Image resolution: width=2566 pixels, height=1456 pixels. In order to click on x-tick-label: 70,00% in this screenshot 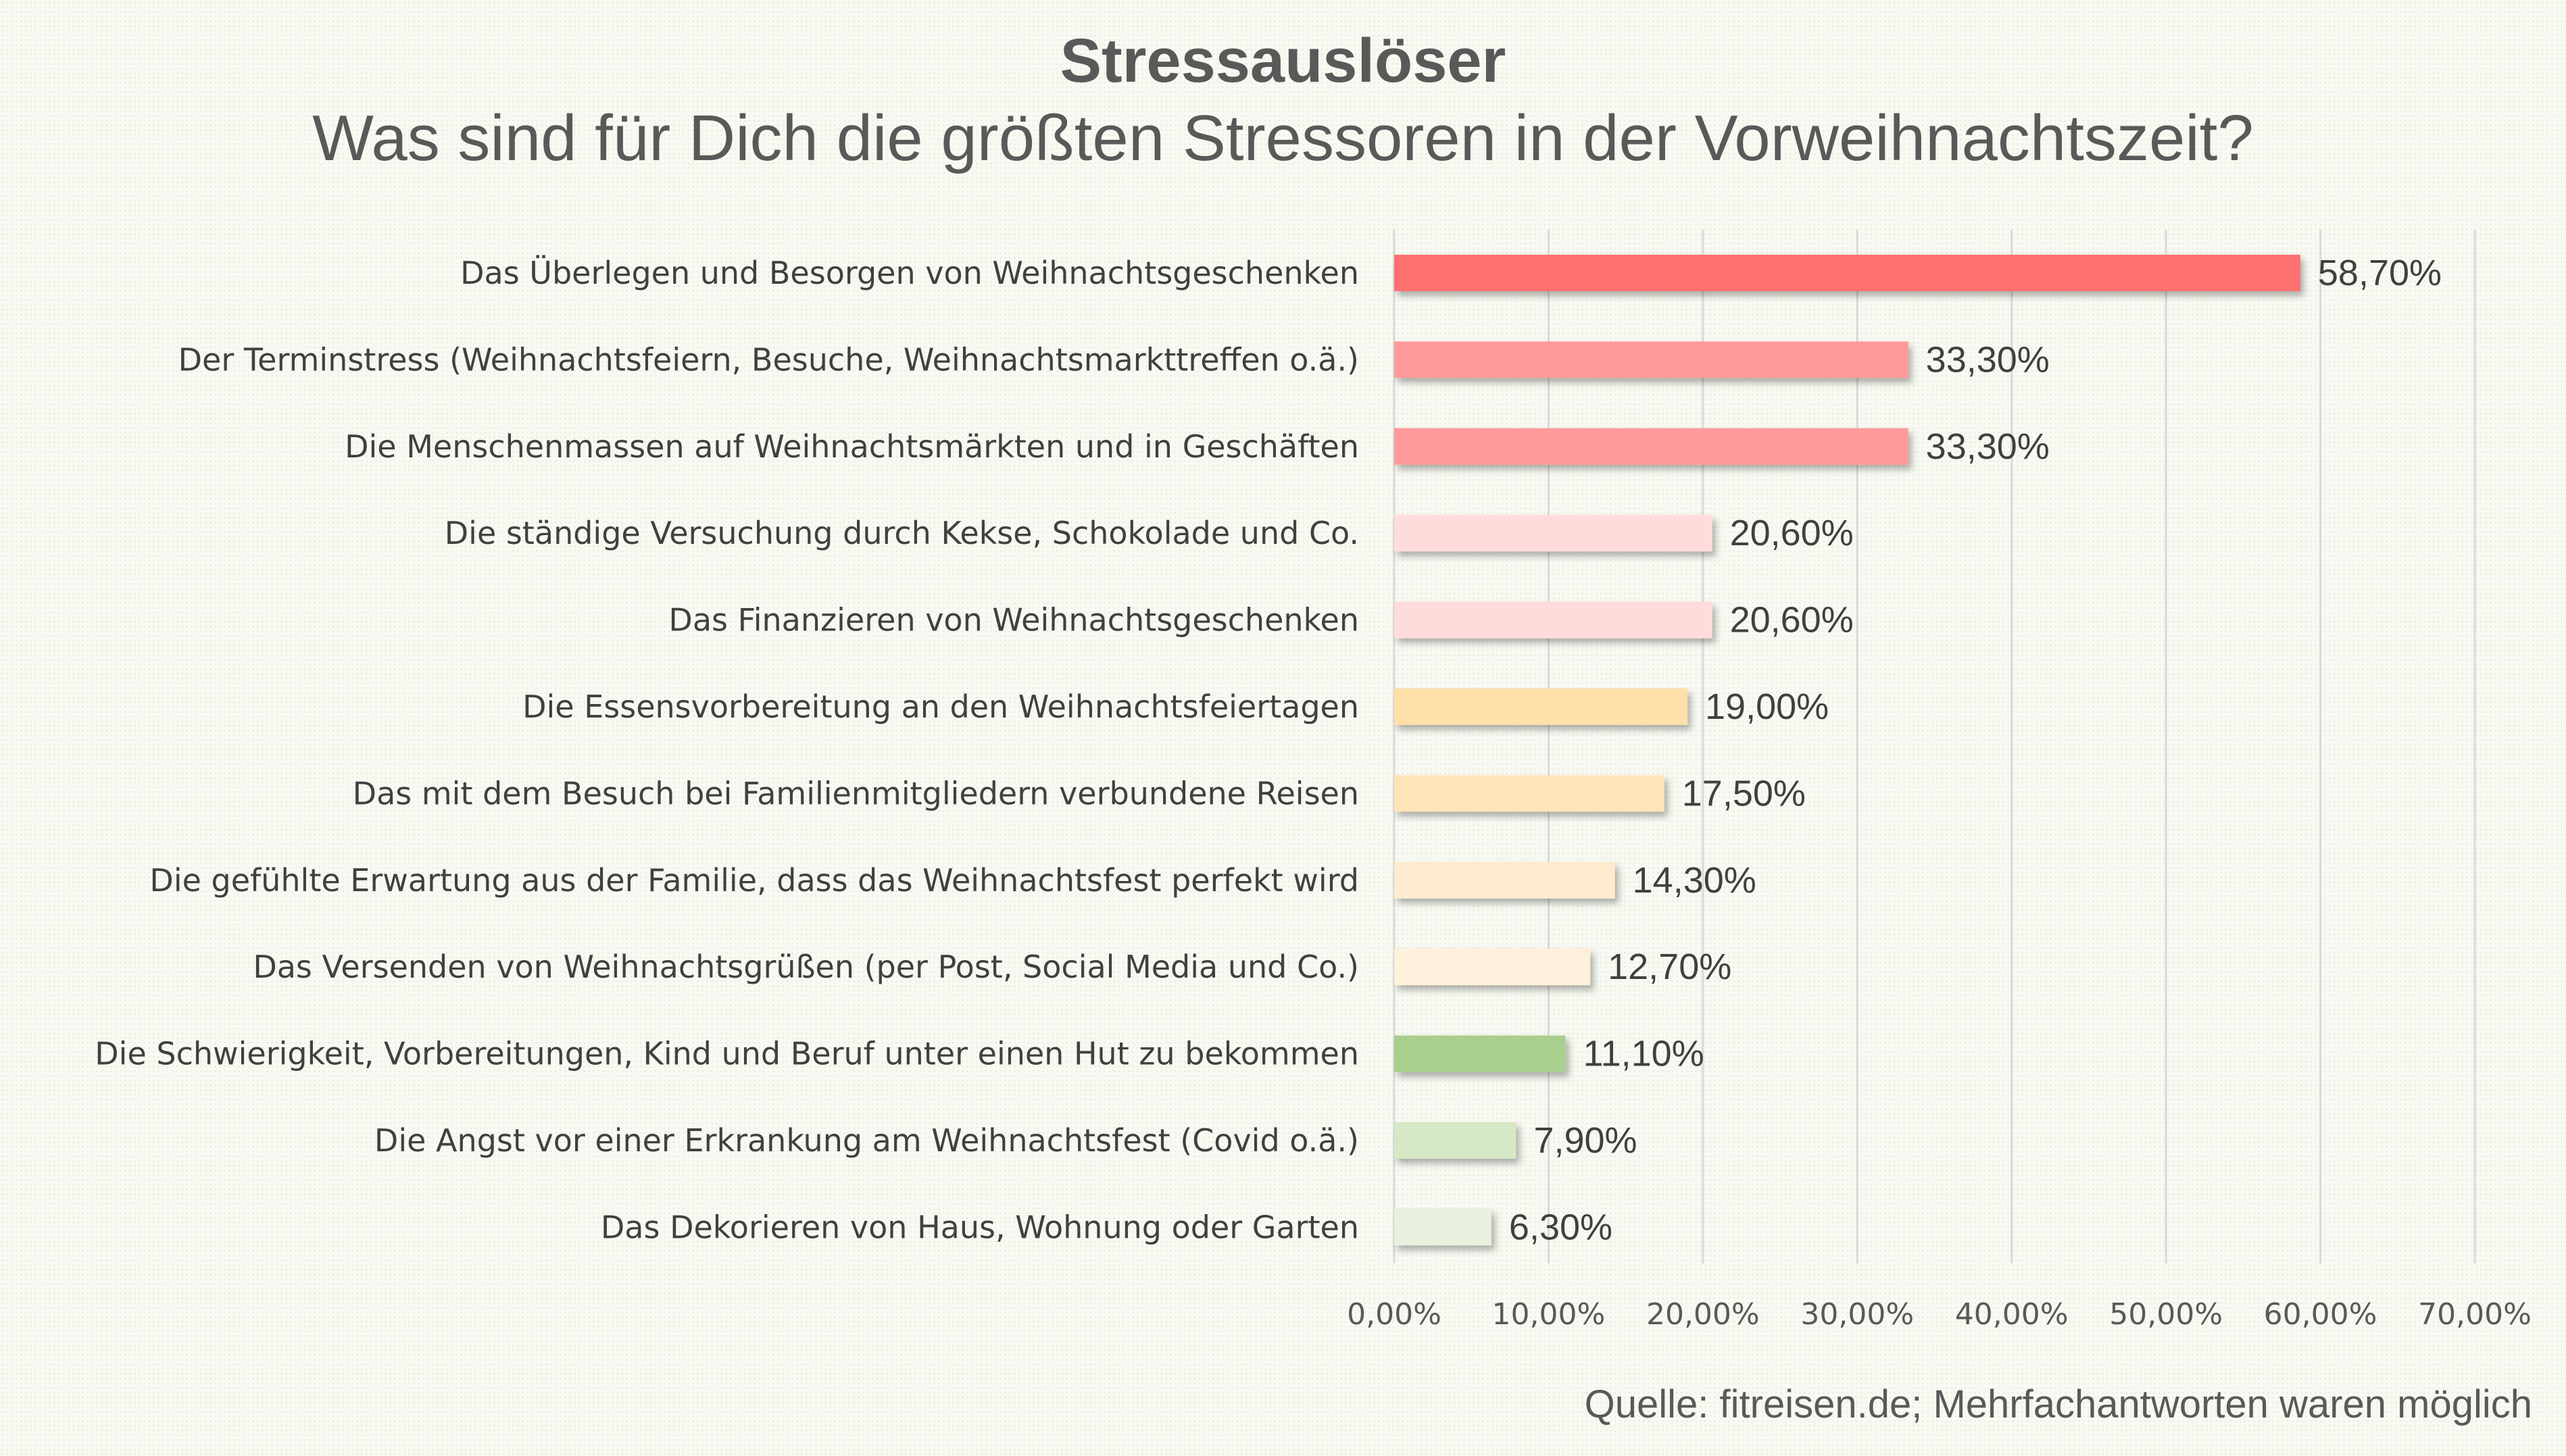, I will do `click(2475, 1314)`.